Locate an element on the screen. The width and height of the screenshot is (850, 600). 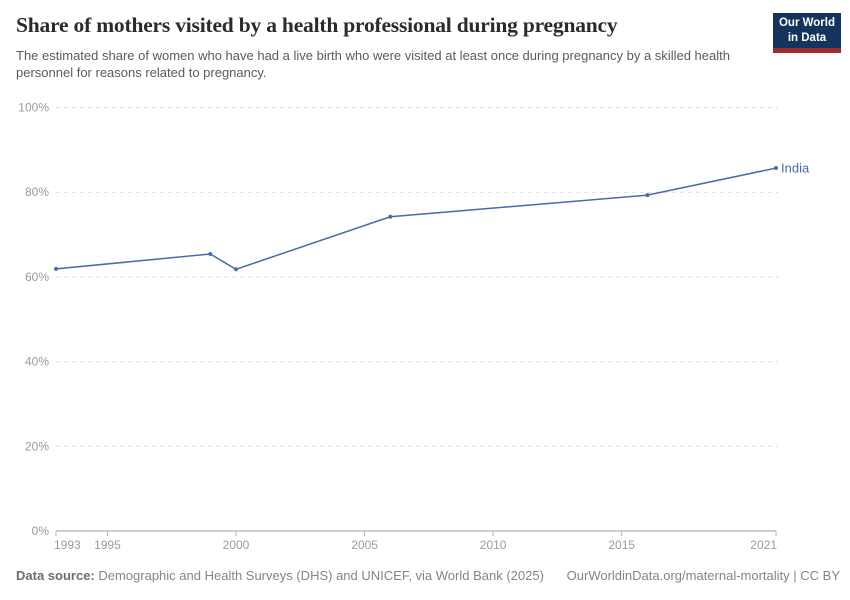
y-axis-tick-label: 40% is located at coordinates (37, 362).